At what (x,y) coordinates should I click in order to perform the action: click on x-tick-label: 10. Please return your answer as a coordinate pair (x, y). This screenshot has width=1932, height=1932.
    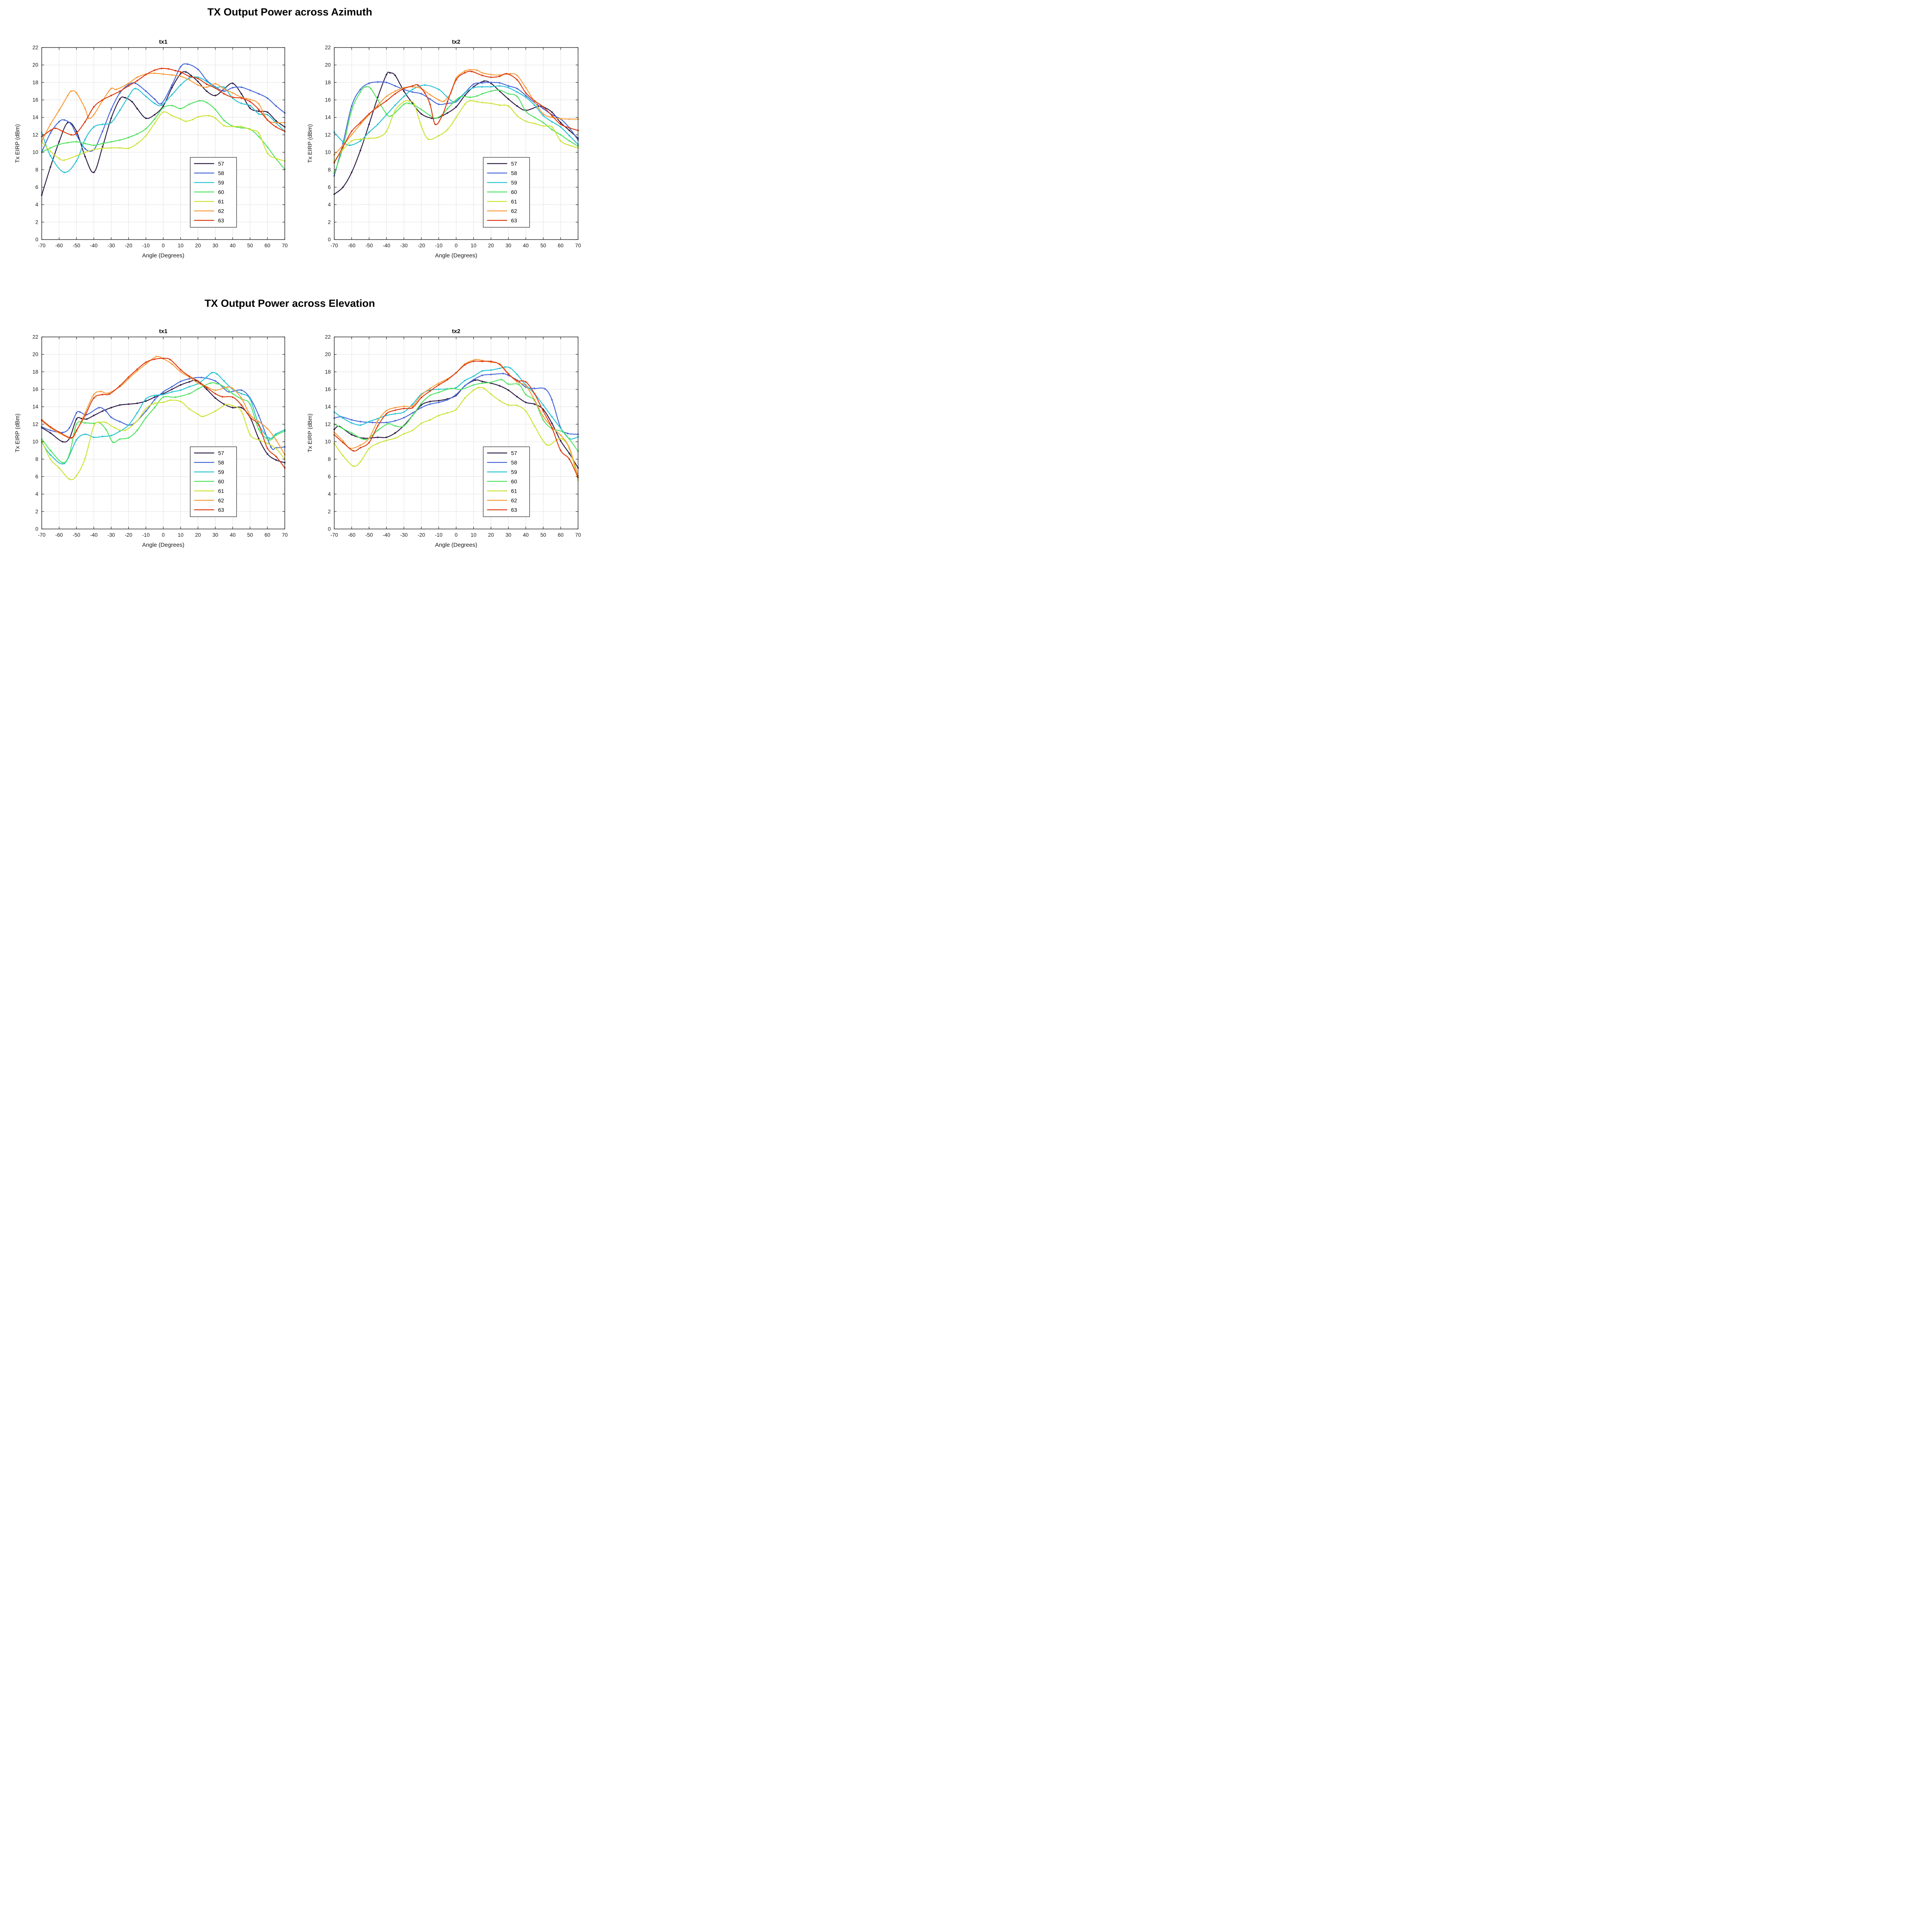
    Looking at the image, I should click on (474, 246).